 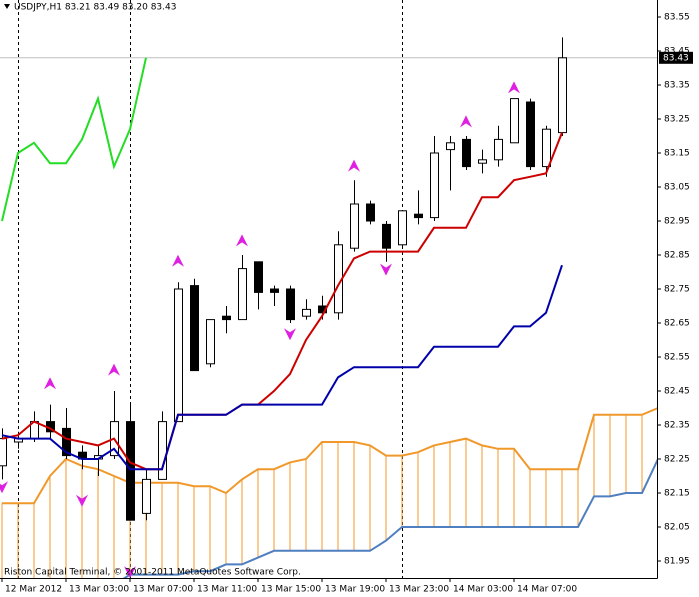 I want to click on x-tick-label: 14 Mar 03:00, so click(x=483, y=590).